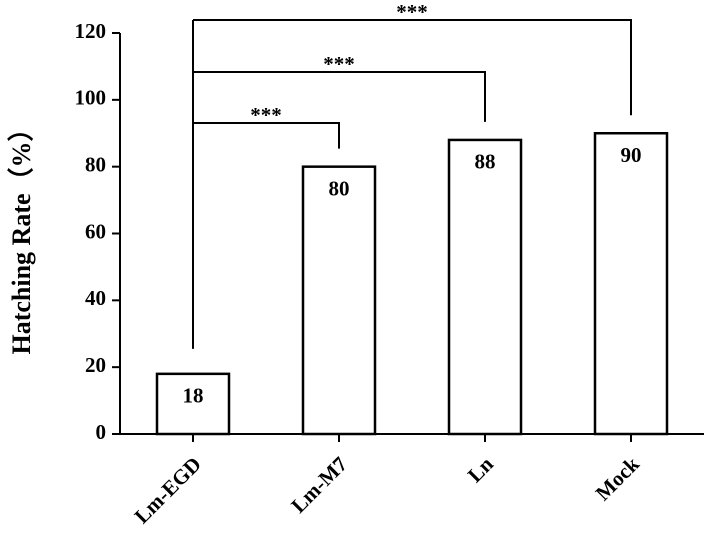 The image size is (710, 546). I want to click on x-tick-label: Mock, so click(617, 478).